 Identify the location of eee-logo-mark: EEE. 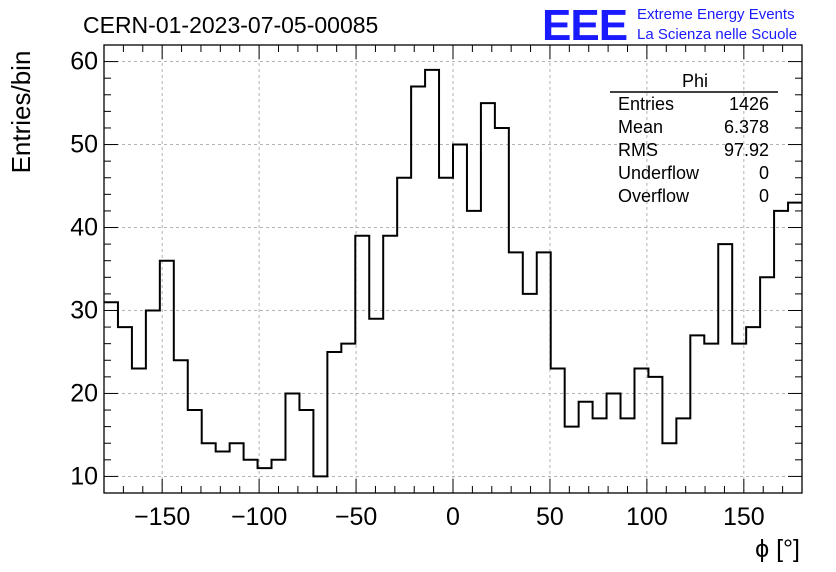
(584, 25).